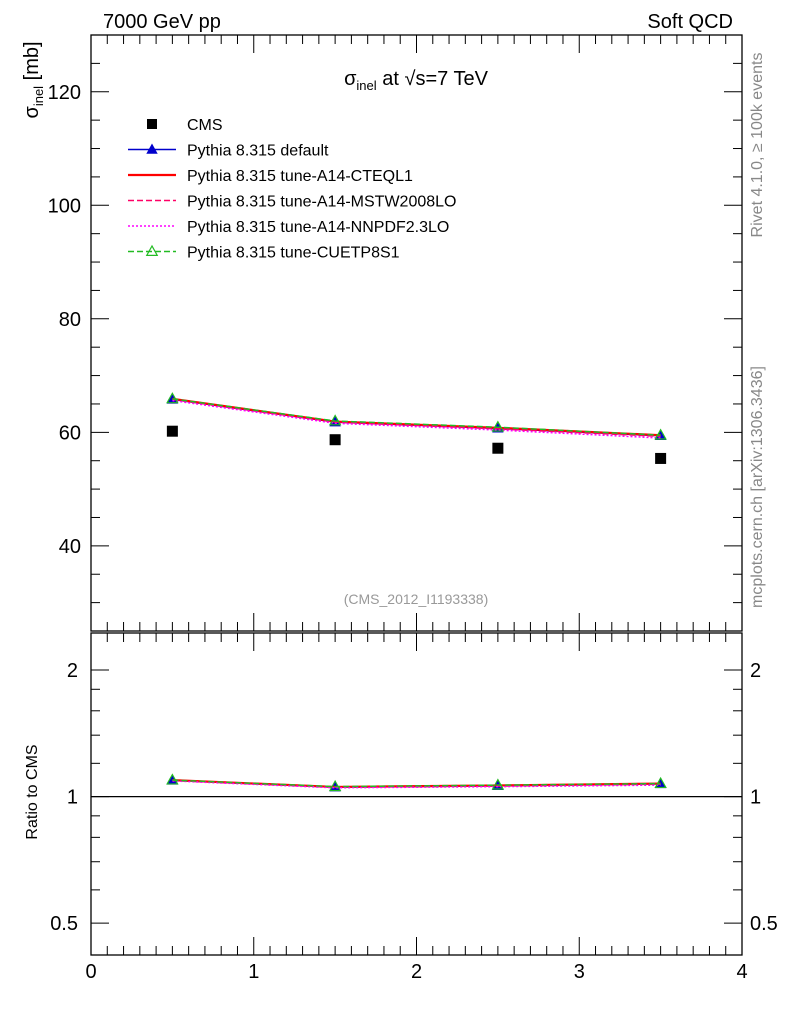 Image resolution: width=786 pixels, height=1024 pixels. I want to click on ratio-y-tick-label-right: 1, so click(755, 798).